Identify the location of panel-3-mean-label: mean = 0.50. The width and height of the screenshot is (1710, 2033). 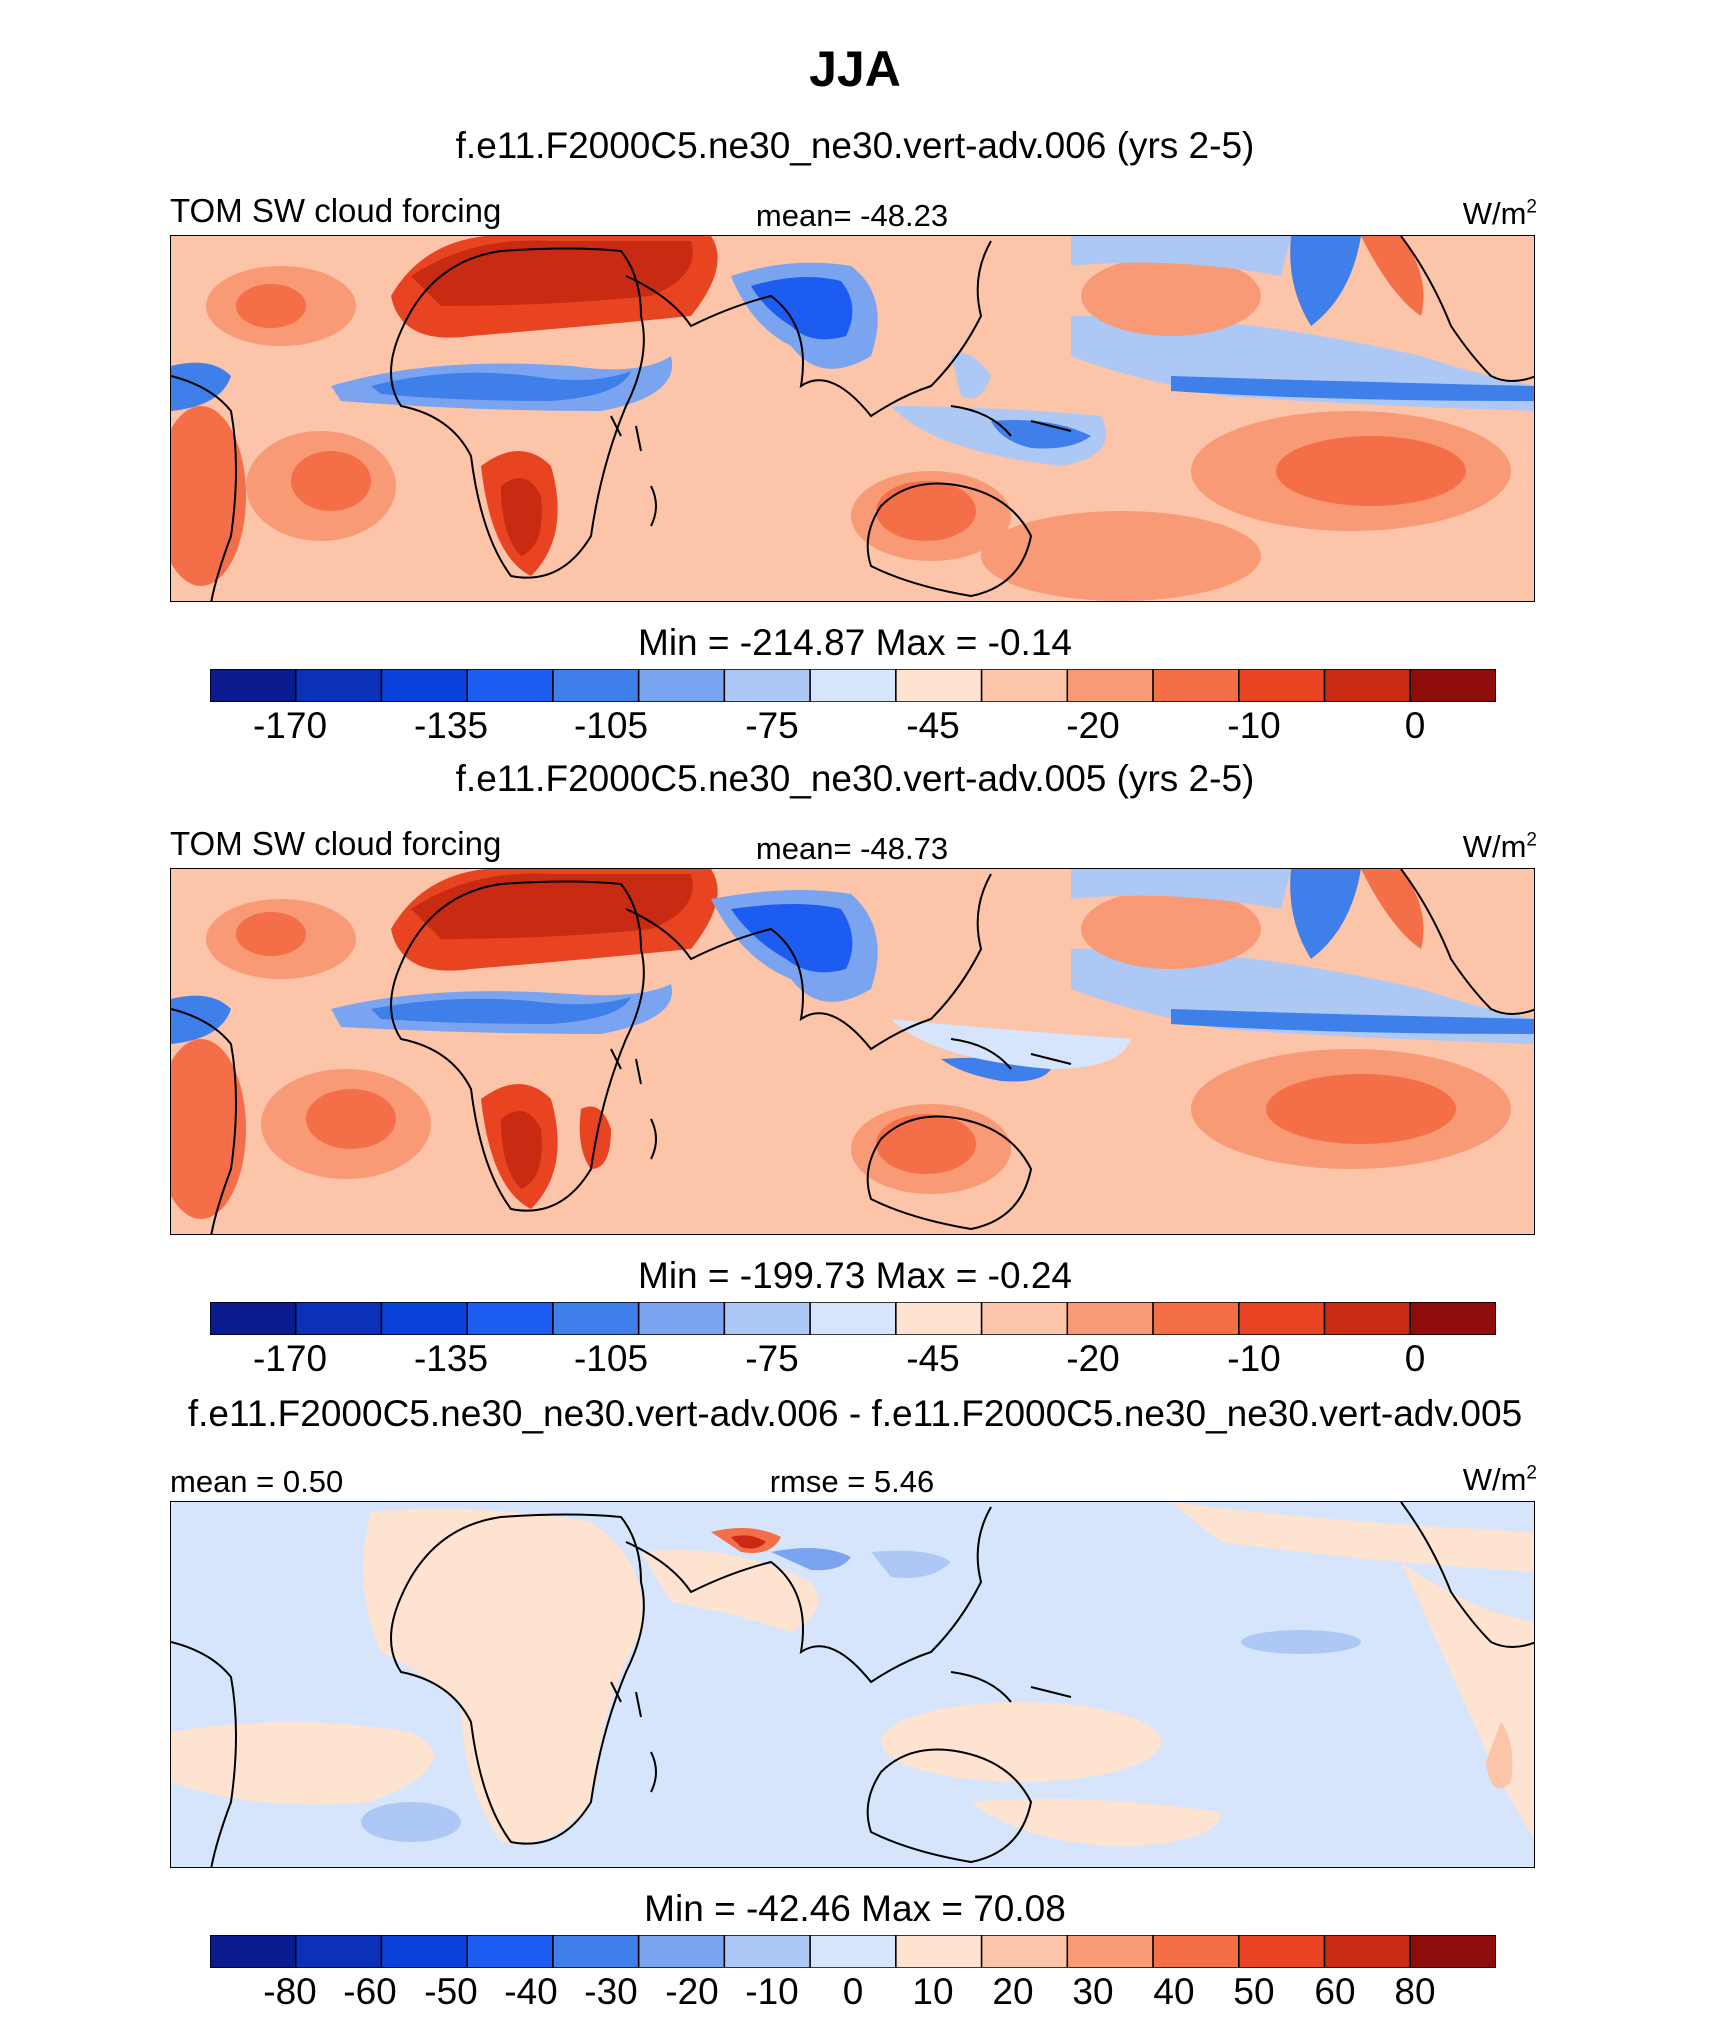
(257, 1481).